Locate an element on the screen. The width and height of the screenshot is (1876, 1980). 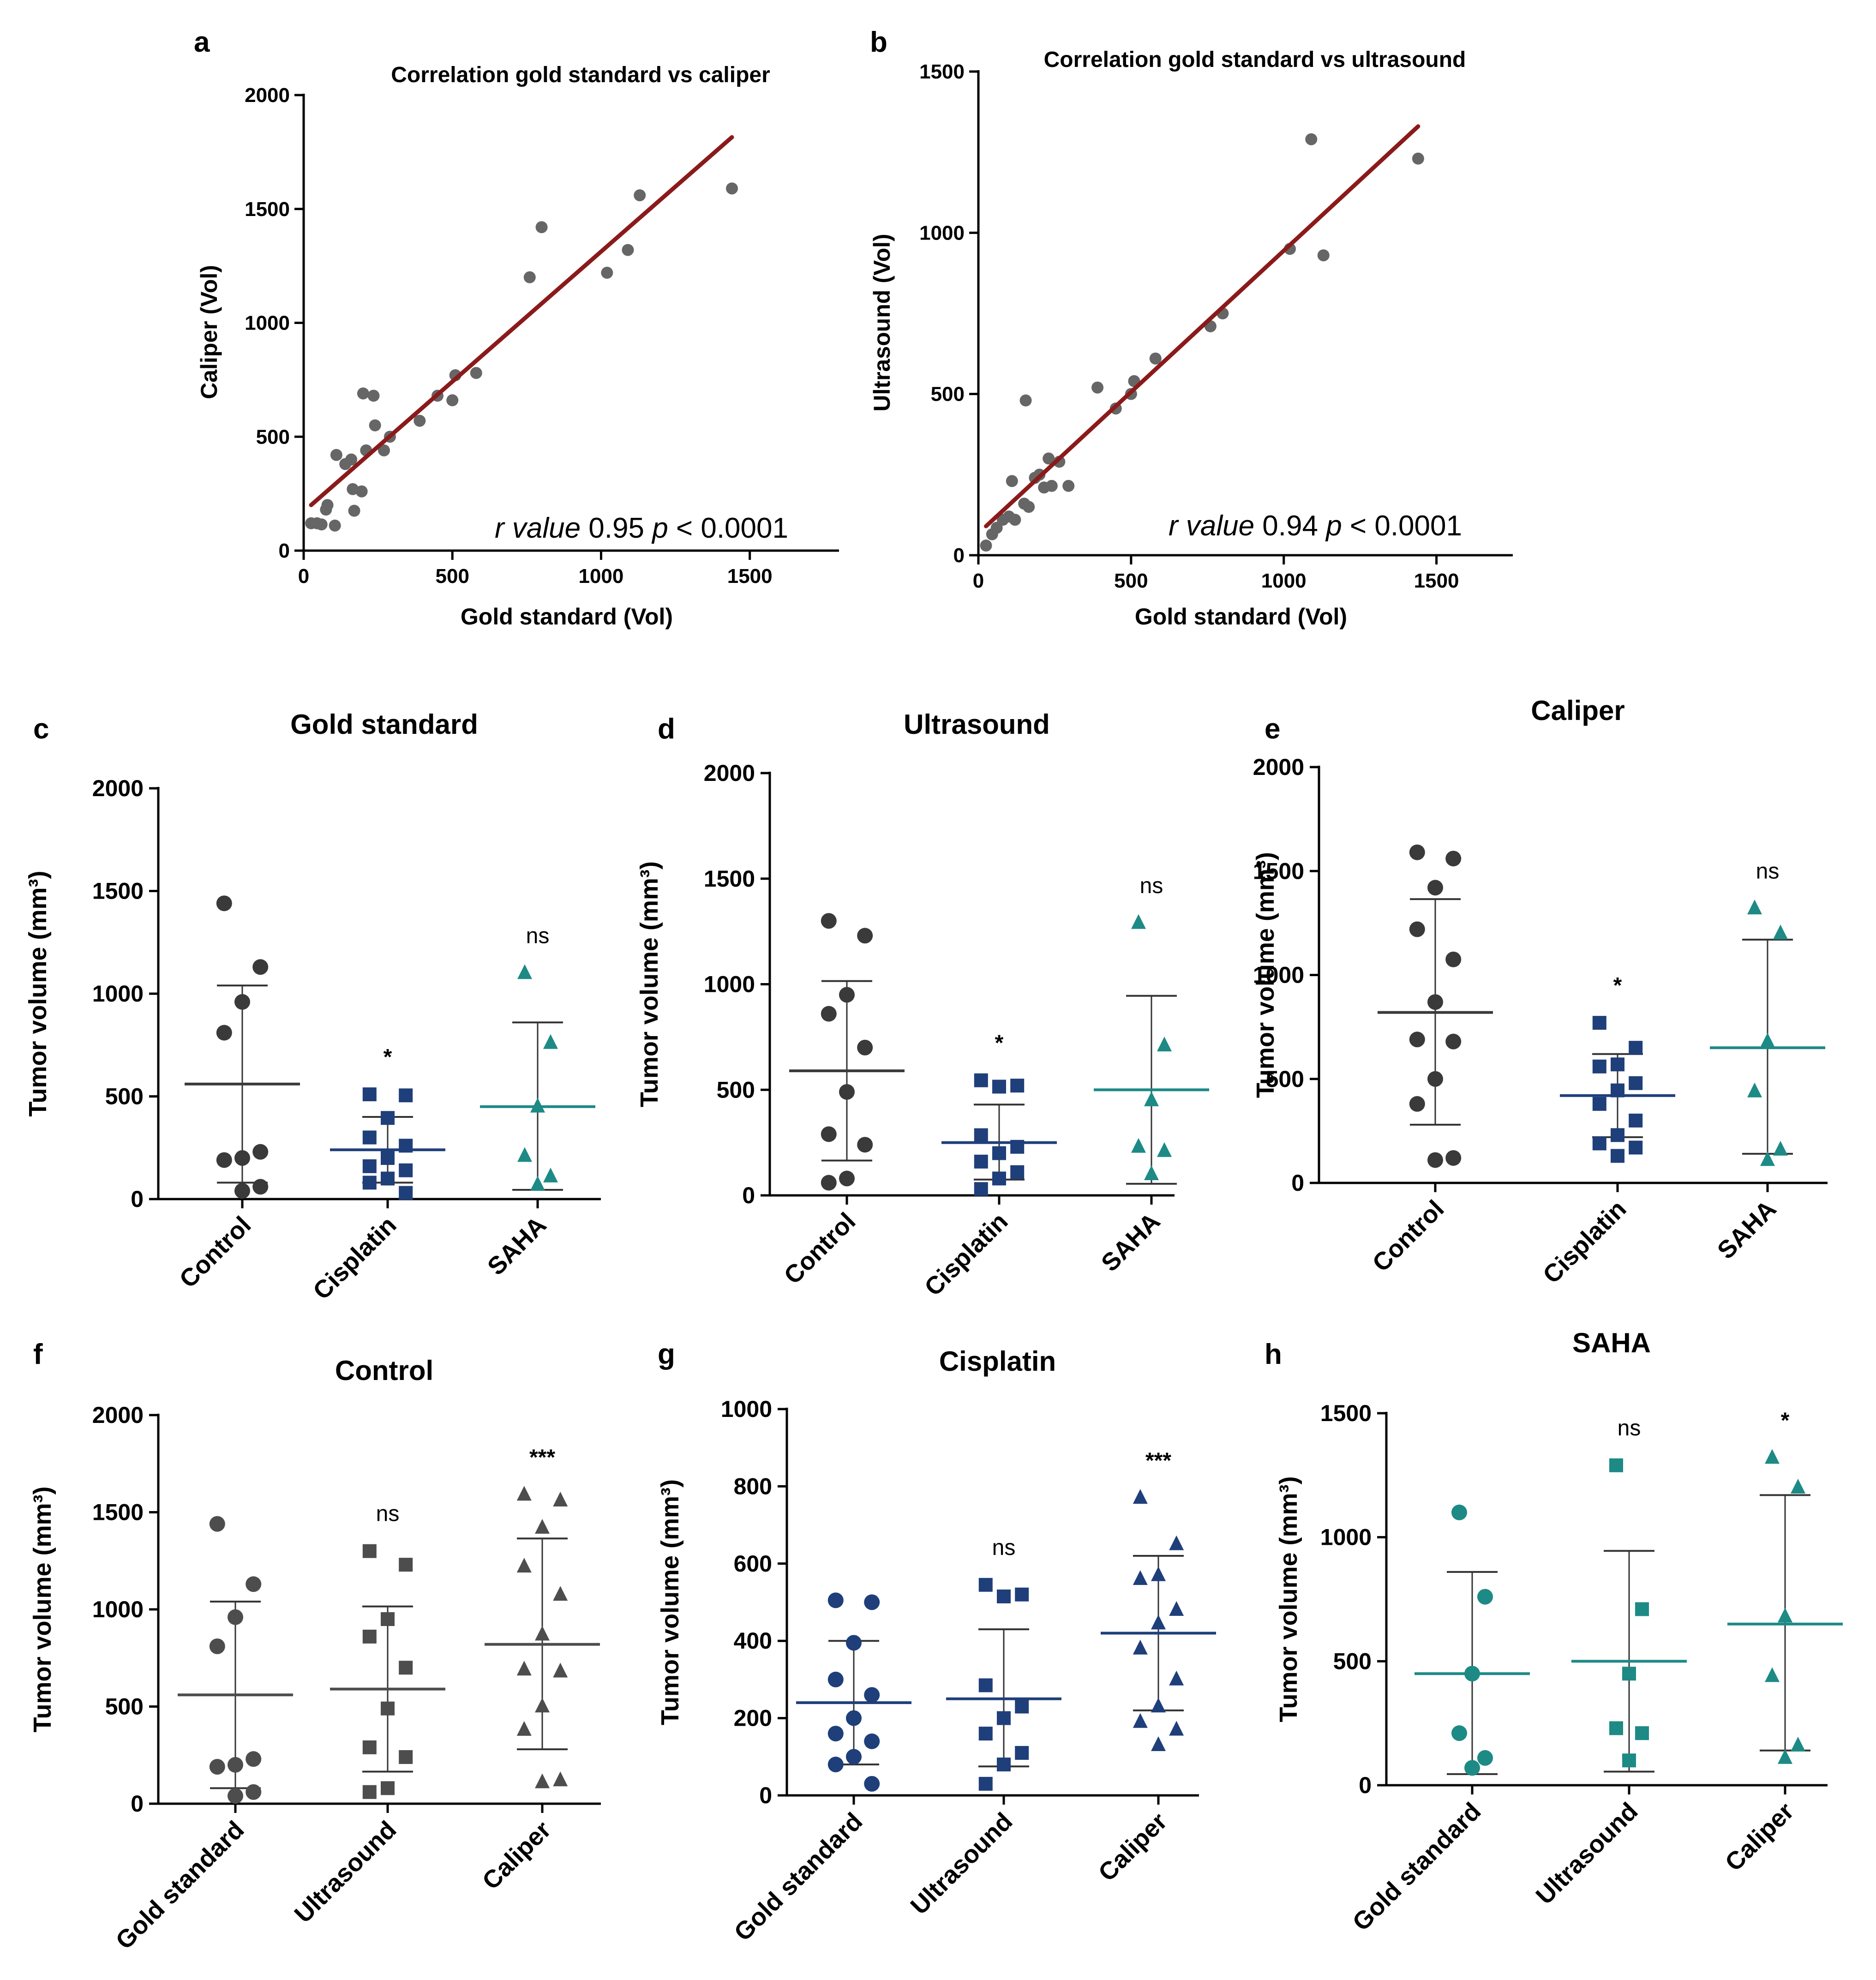
regression-line is located at coordinates (1202, 326).